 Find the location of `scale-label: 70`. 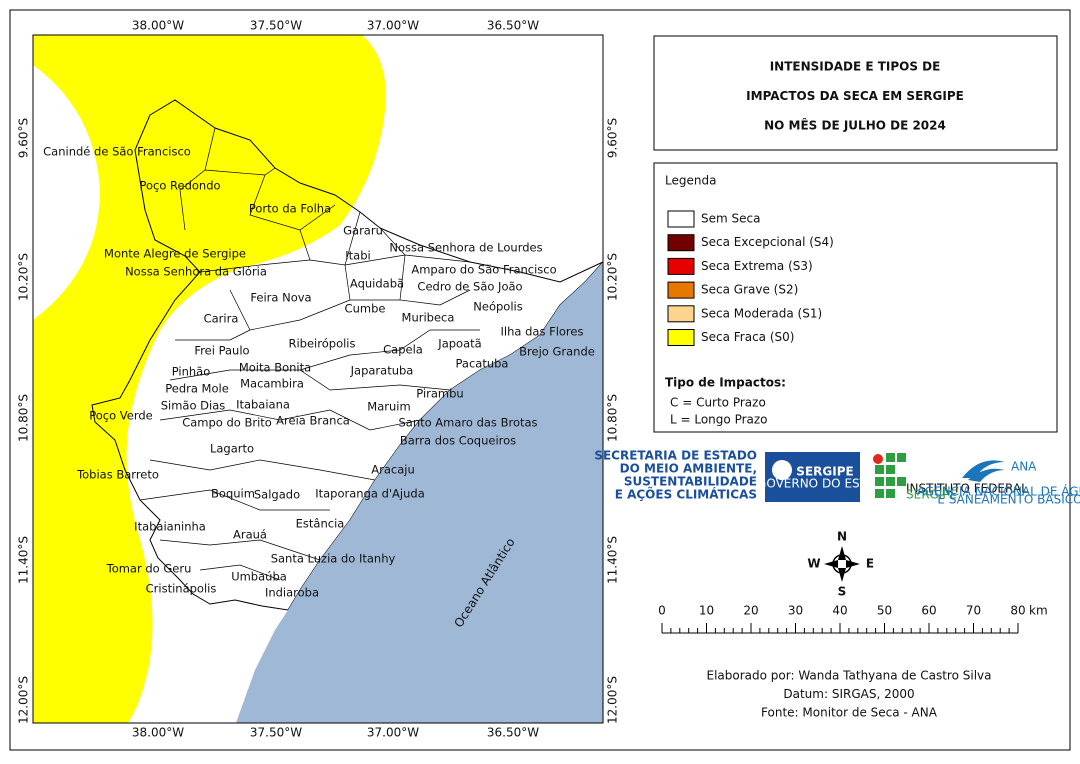

scale-label: 70 is located at coordinates (973, 611).